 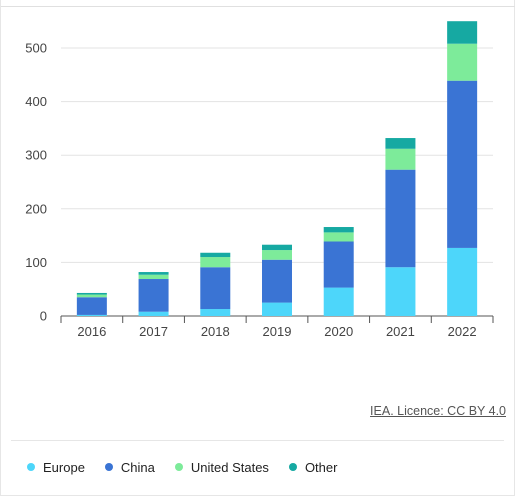 I want to click on x-tick-label: 2017, so click(x=153, y=331).